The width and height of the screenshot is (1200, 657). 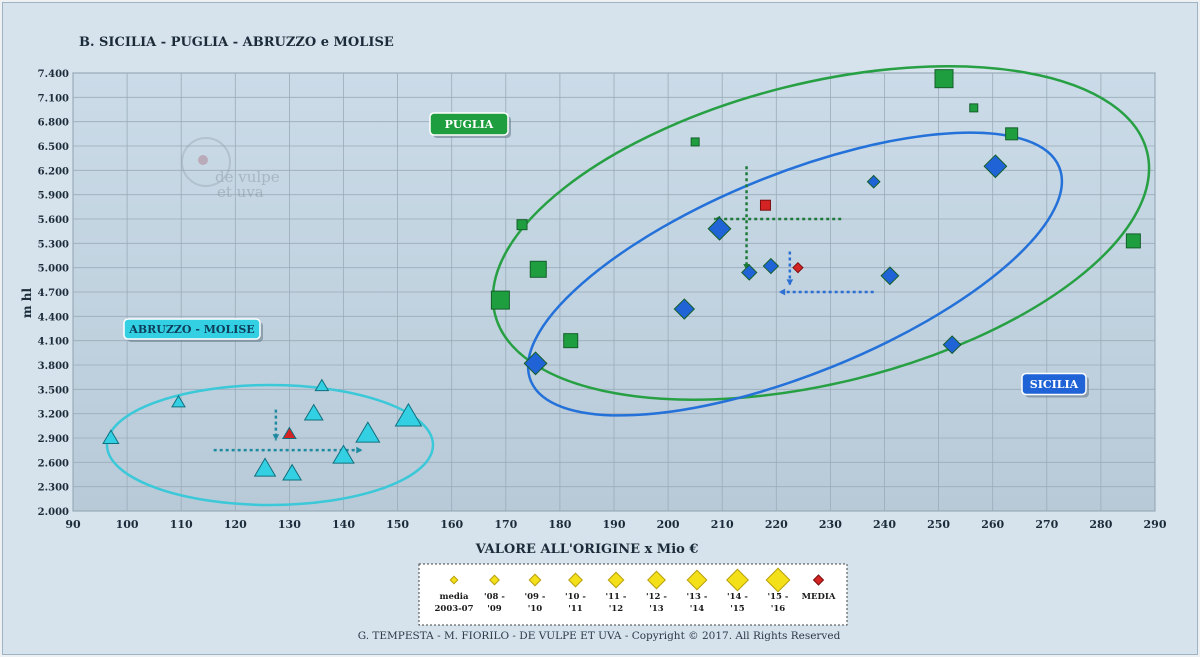 I want to click on abruzzo-guide-arrow-y-head, so click(x=276, y=437).